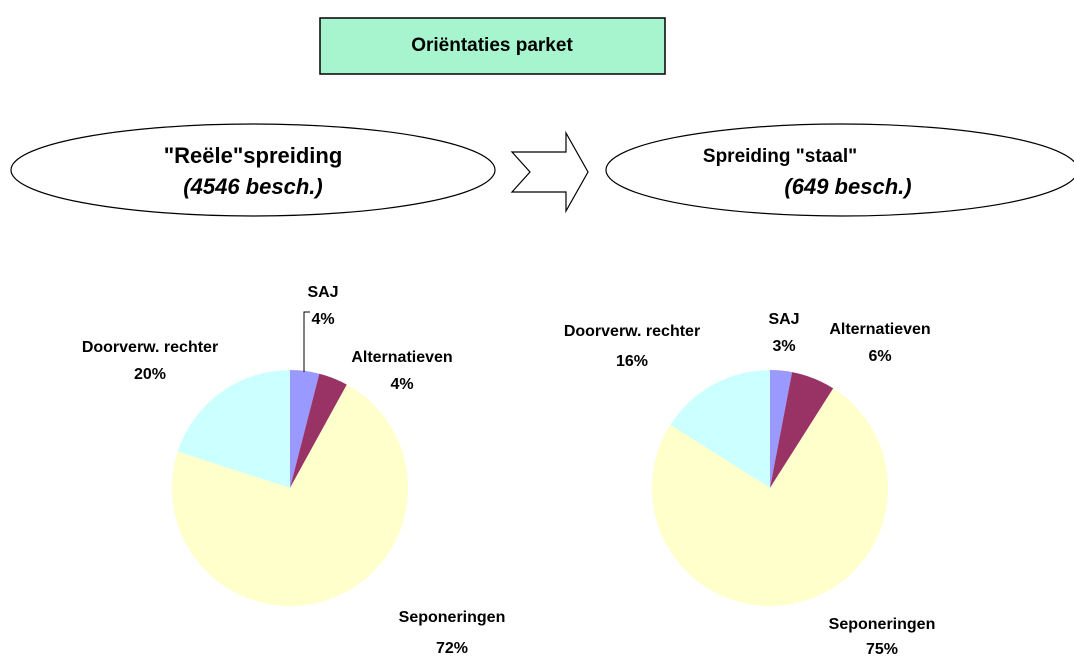 This screenshot has width=1074, height=657. I want to click on right-ellipse, so click(839, 170).